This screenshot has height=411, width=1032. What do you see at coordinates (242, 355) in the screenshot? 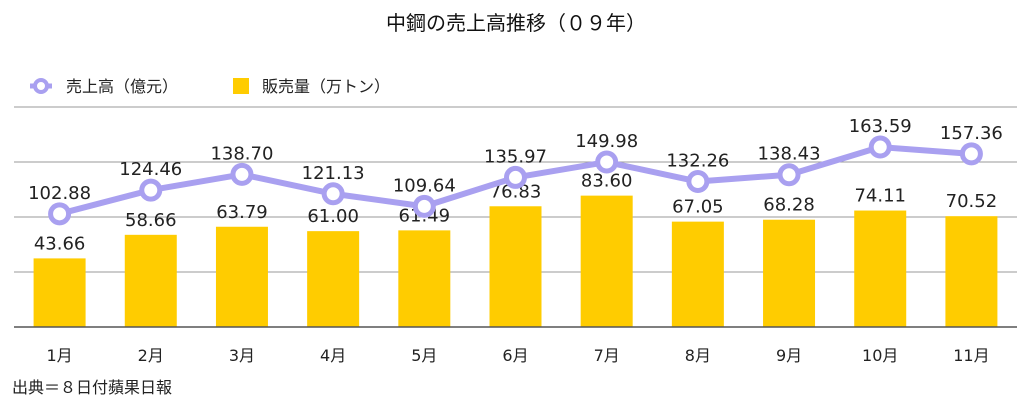
I see `x-tick-label: 3月` at bounding box center [242, 355].